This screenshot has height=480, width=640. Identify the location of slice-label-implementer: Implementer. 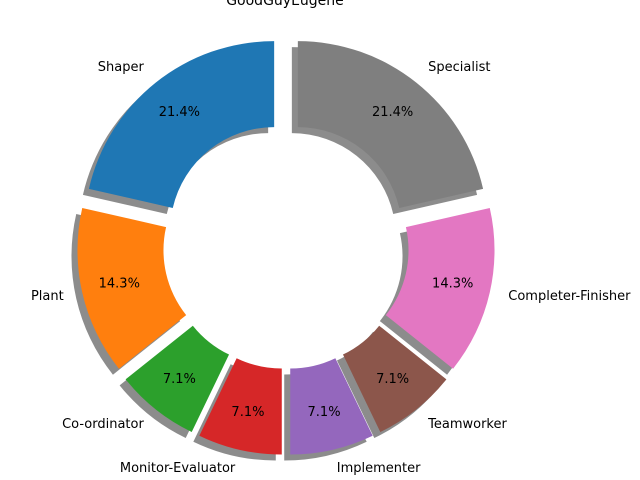
(379, 468).